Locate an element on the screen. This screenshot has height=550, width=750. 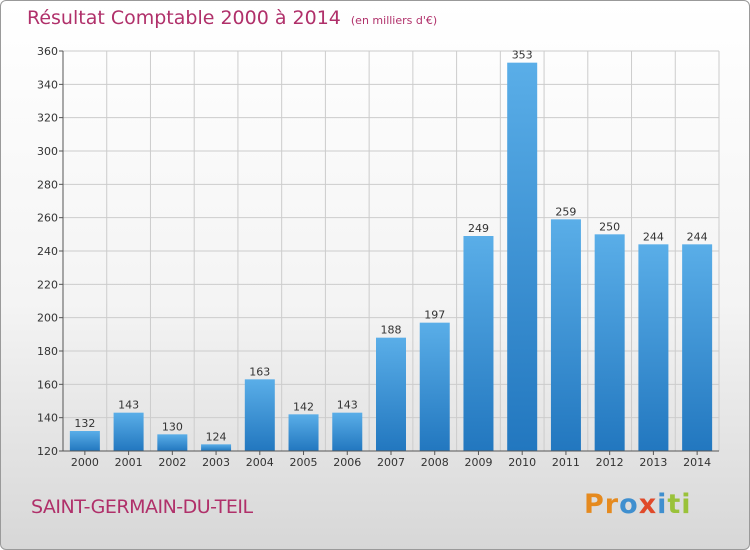
y-tick-label: 200 is located at coordinates (47, 318).